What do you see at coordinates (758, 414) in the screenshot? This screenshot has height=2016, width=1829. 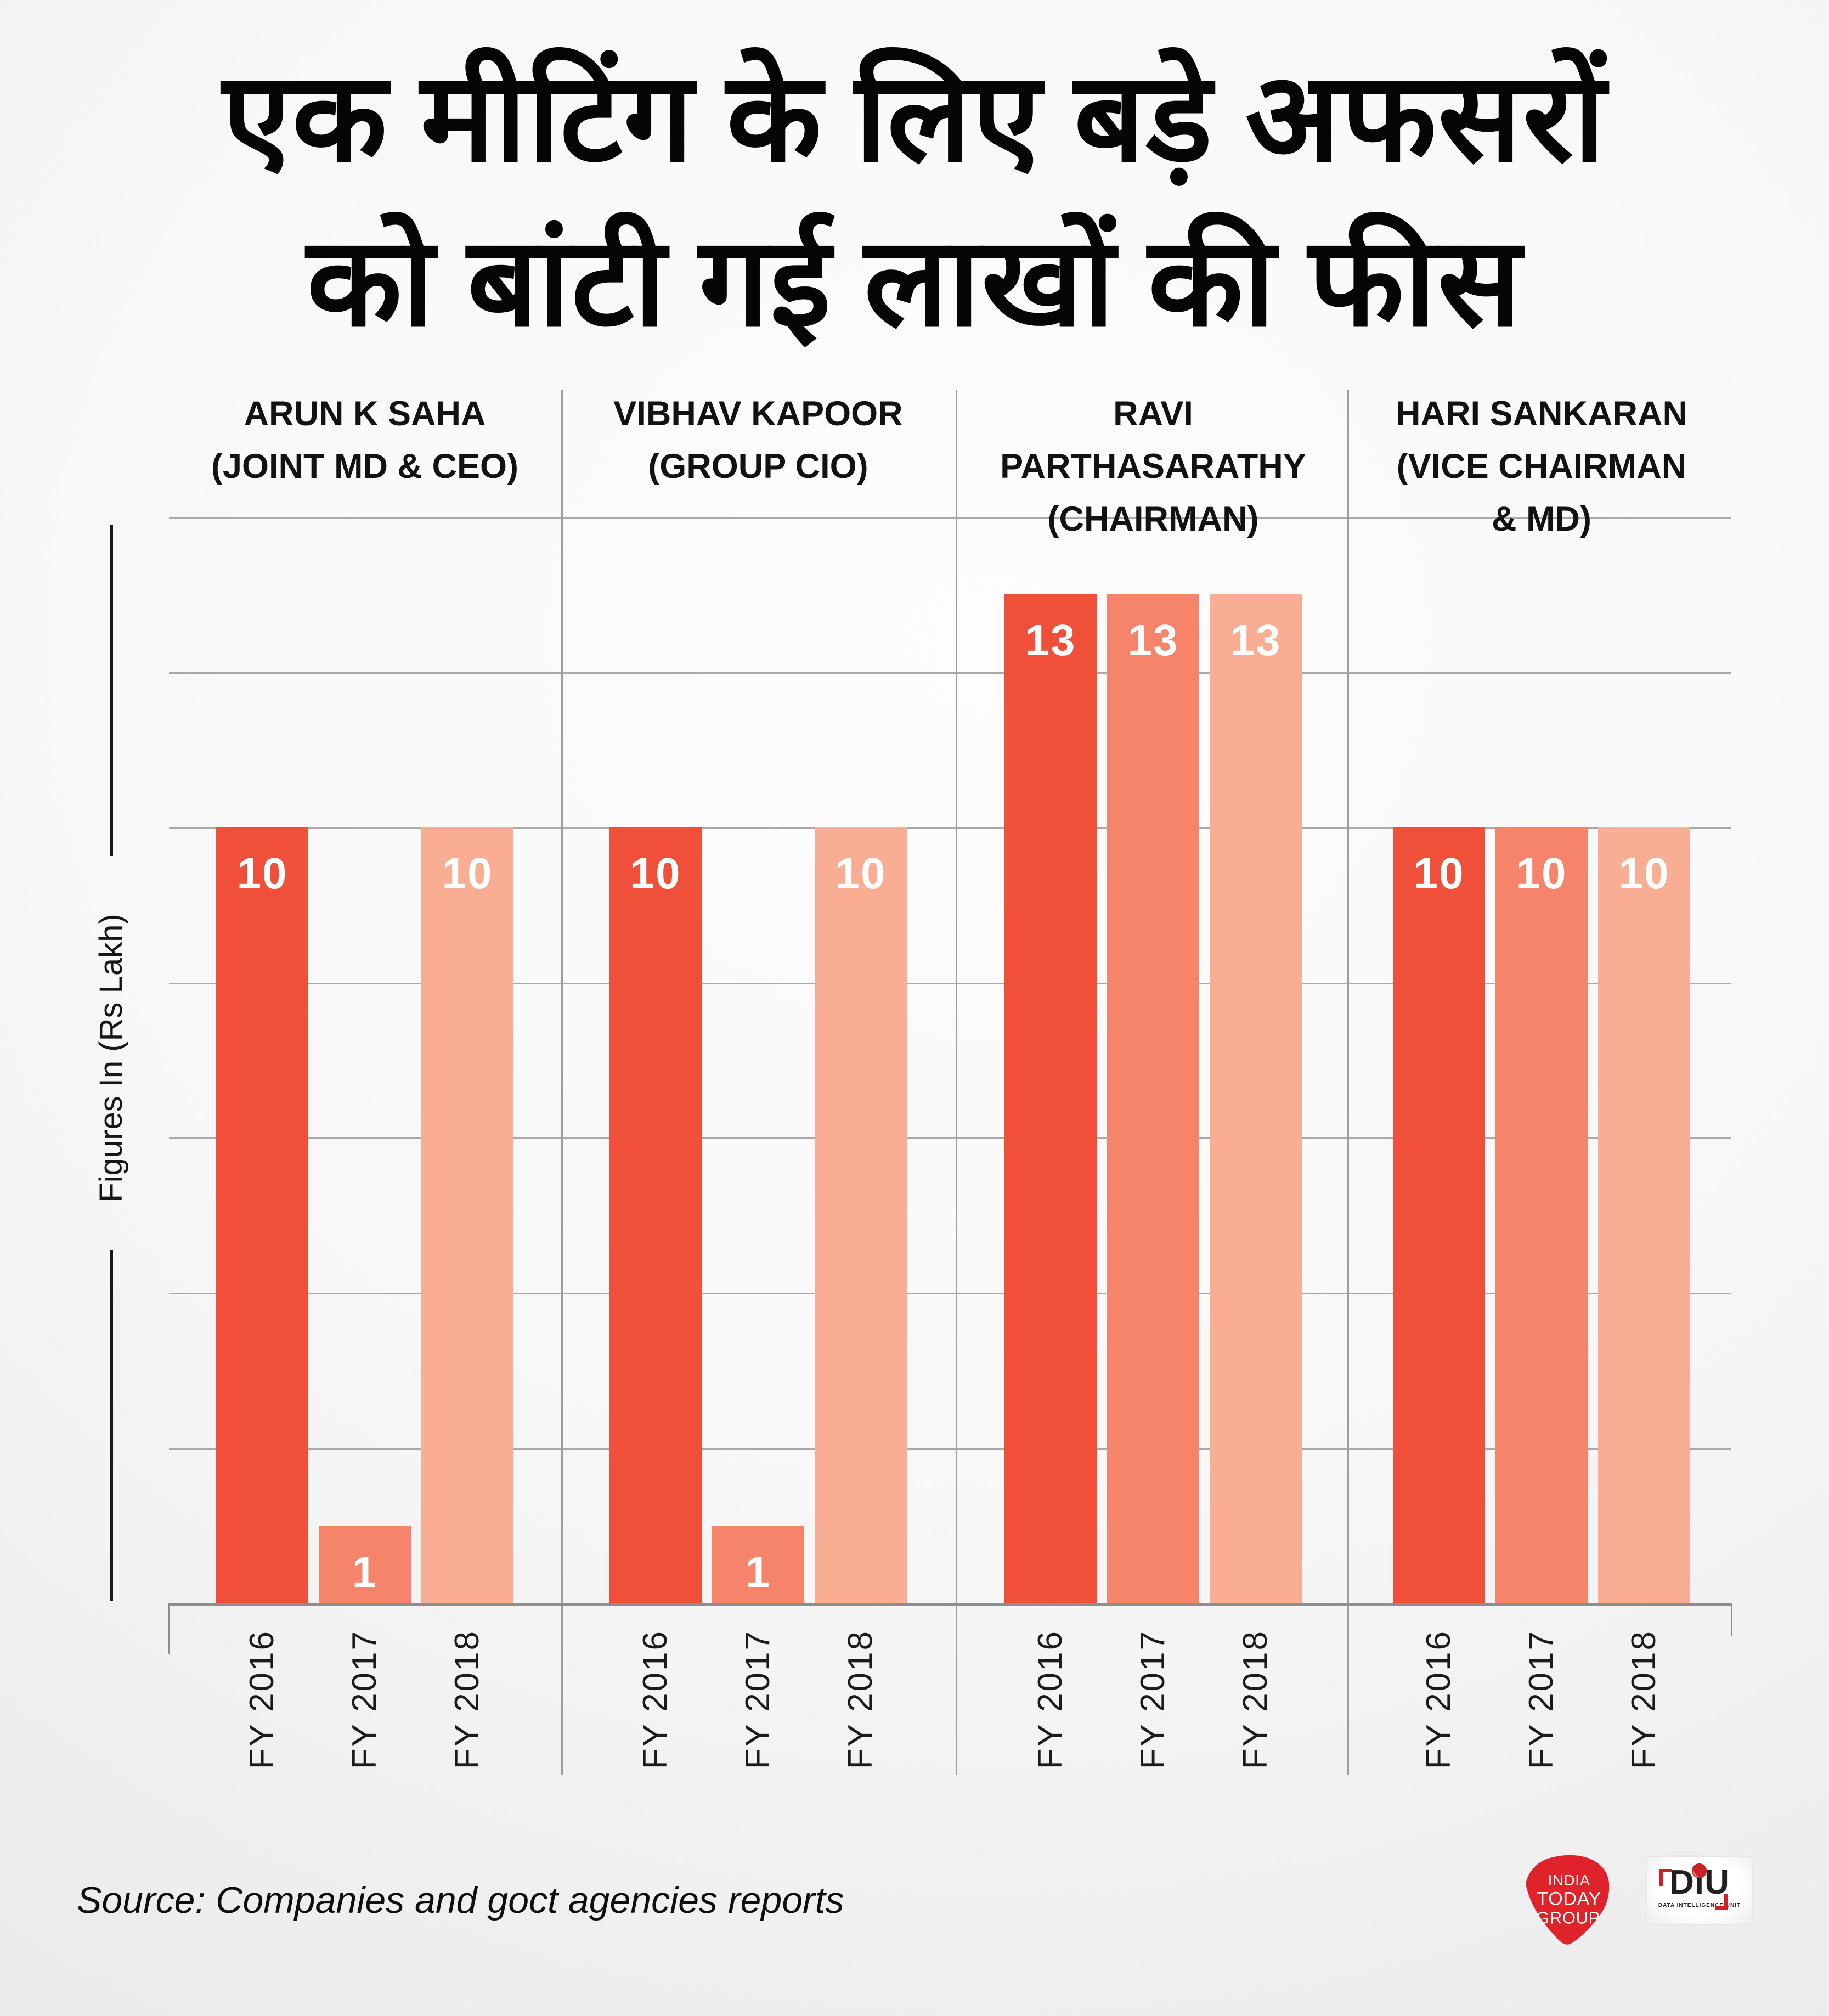 I see `group-header-line: VIBHAV KAPOOR` at bounding box center [758, 414].